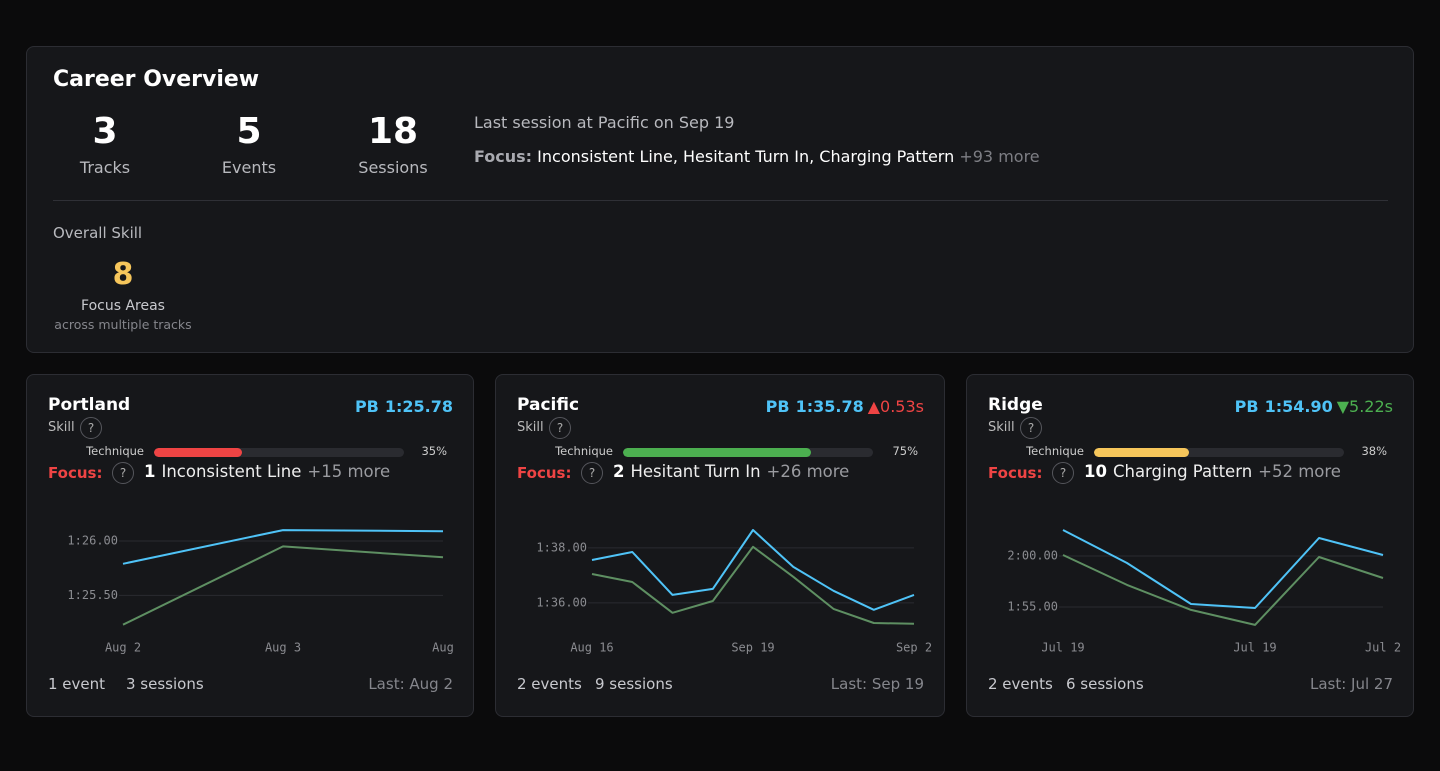 The height and width of the screenshot is (771, 1440). I want to click on lap-chart: 1:36.00 1:38.00 Aug 16 Sep 19 Sep 2, so click(734, 592).